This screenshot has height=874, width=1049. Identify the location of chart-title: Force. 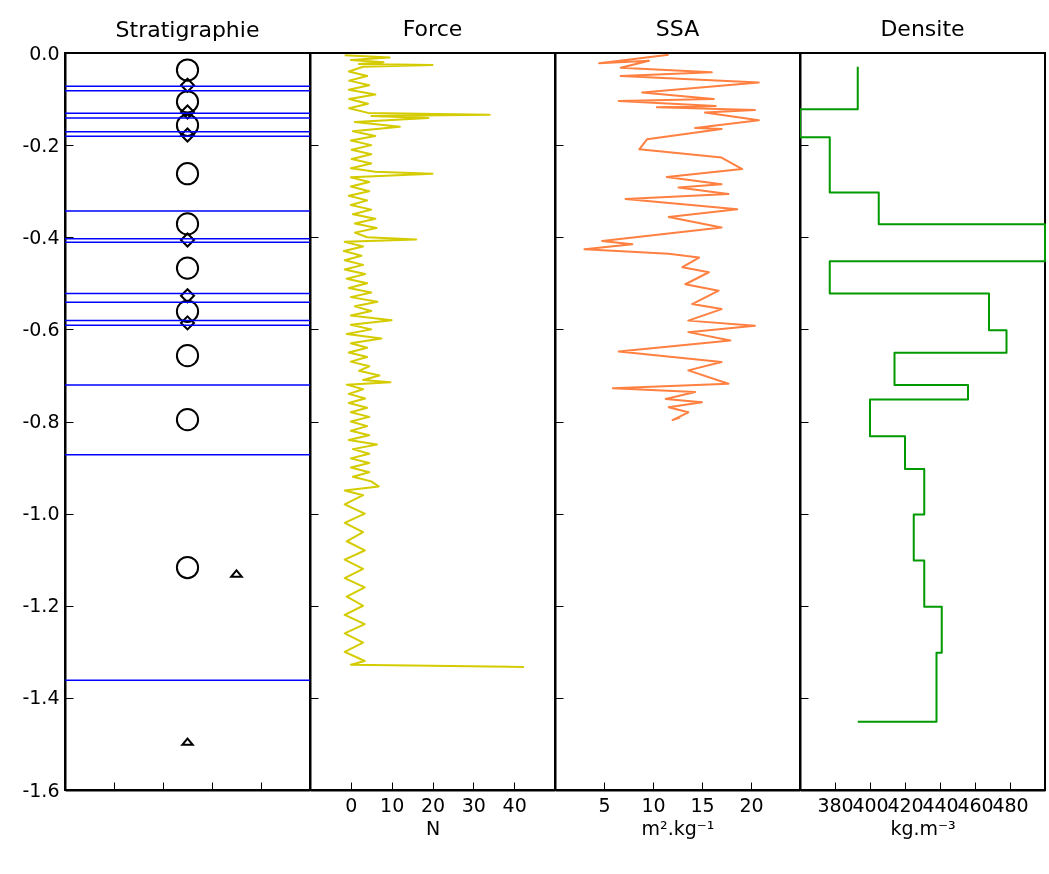
(432, 28).